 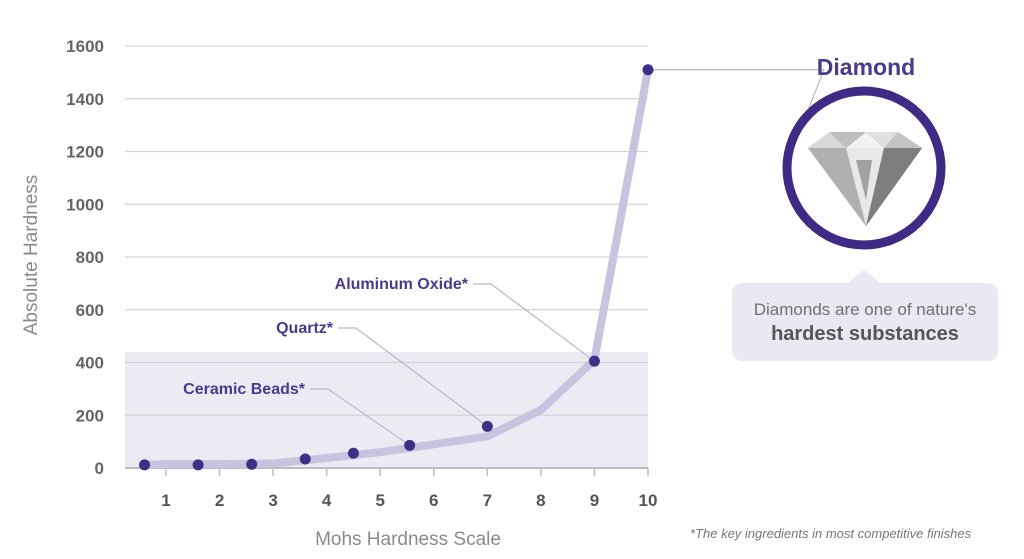 I want to click on diamond-caption-line2: hardest substances, so click(x=865, y=334).